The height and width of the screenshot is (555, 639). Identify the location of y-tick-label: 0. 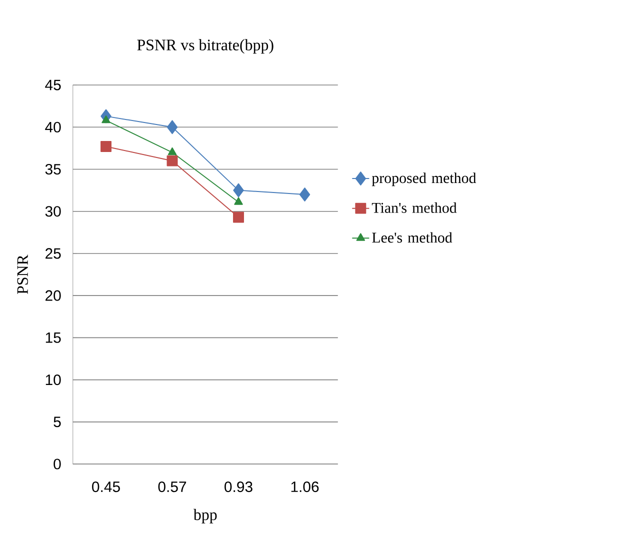
(57, 464).